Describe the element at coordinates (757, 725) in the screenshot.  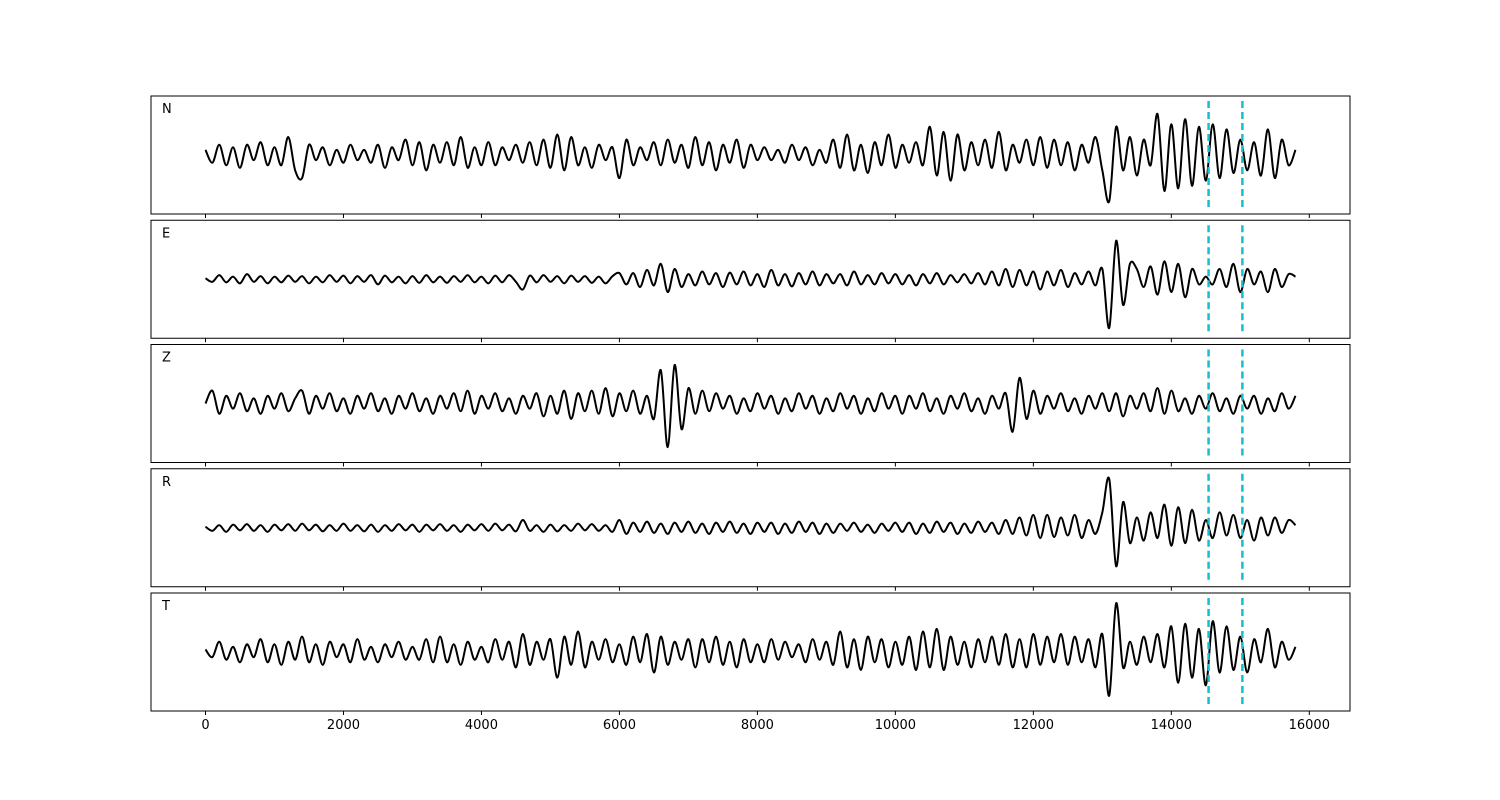
I see `x-tick-label: 8000` at that location.